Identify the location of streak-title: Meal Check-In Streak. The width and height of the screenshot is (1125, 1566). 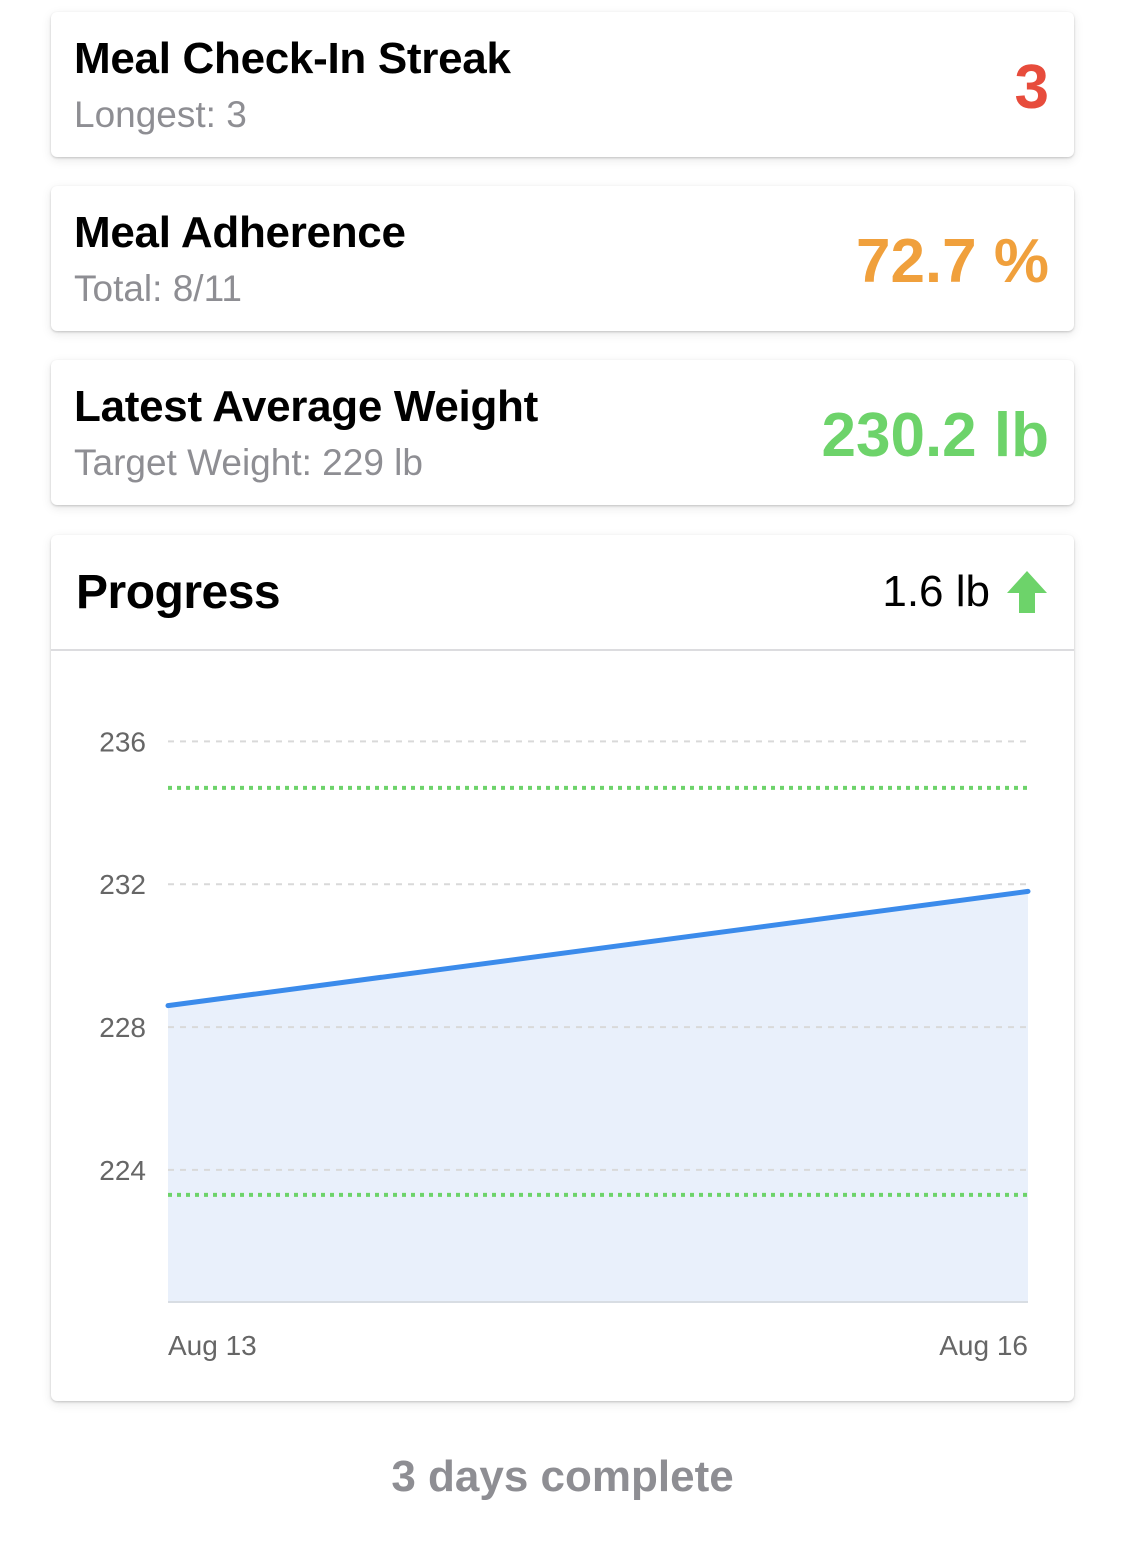
(292, 58).